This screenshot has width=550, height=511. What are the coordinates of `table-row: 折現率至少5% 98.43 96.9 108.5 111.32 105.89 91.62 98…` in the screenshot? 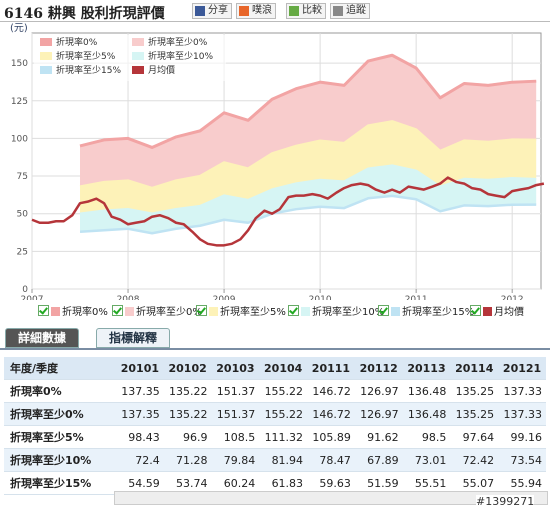 It's located at (275, 437).